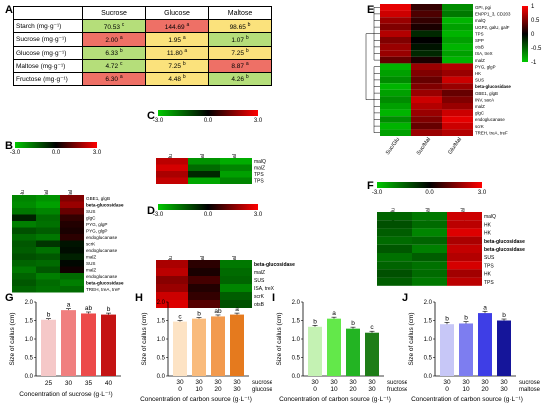  I want to click on gene-label: SPP, so click(479, 40).